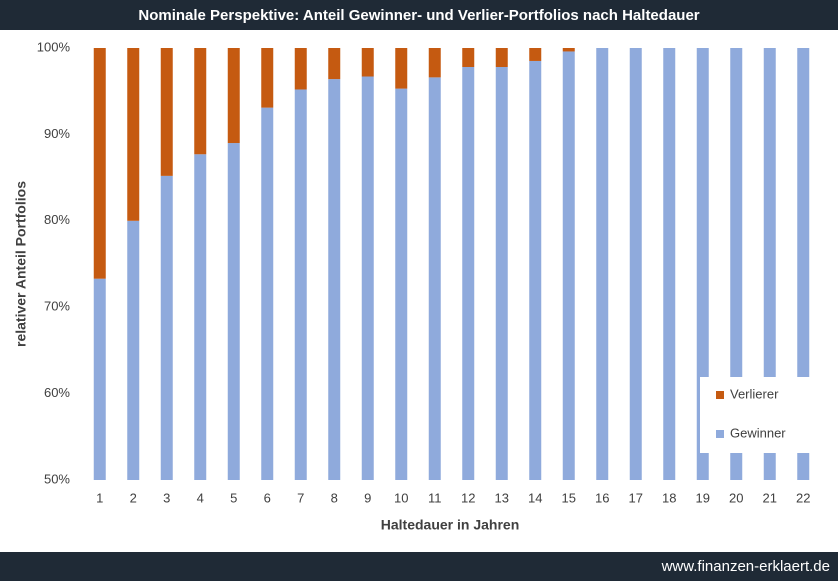  I want to click on title-bar, so click(419, 15).